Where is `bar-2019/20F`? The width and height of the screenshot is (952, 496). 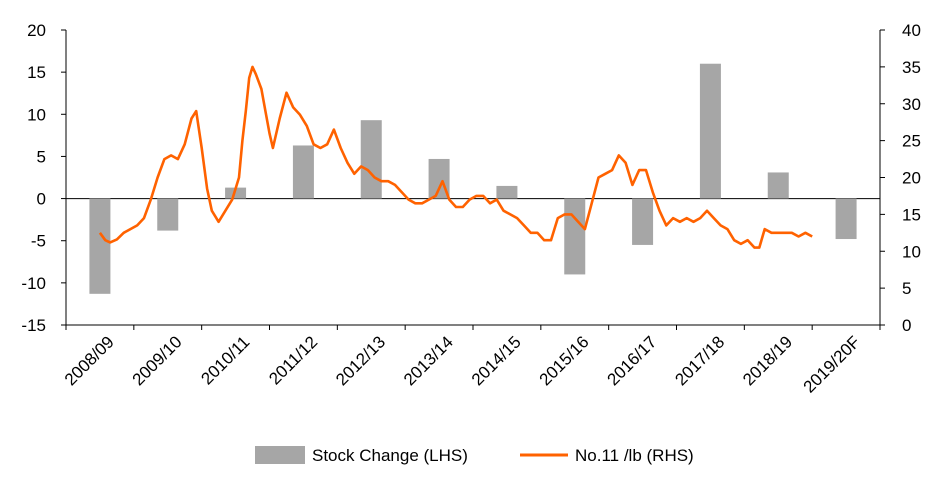
bar-2019/20F is located at coordinates (846, 219).